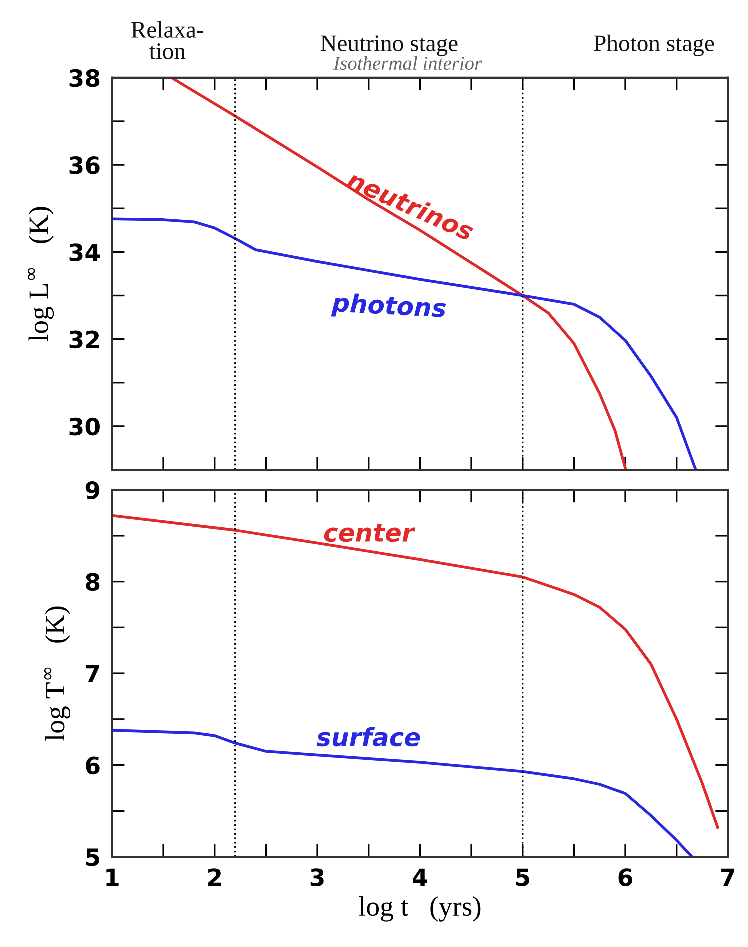 The image size is (748, 947). I want to click on y-tick-label: 32, so click(85, 339).